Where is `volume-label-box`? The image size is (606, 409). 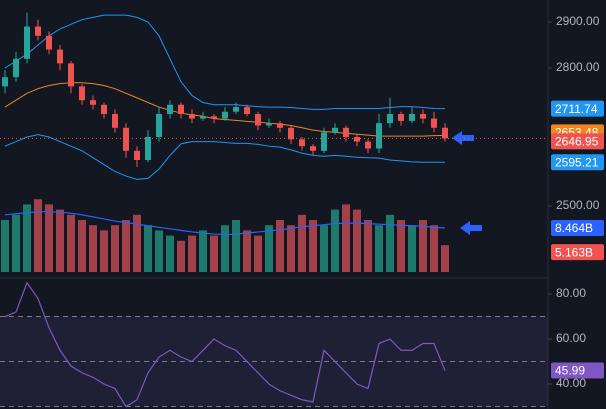 volume-label-box is located at coordinates (577, 252).